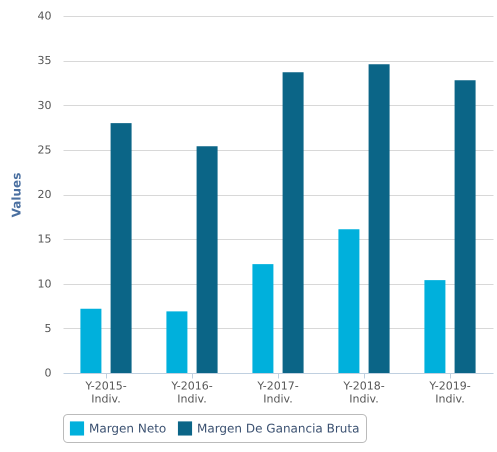 Image resolution: width=497 pixels, height=452 pixels. What do you see at coordinates (45, 16) in the screenshot?
I see `y-tick-label: 40` at bounding box center [45, 16].